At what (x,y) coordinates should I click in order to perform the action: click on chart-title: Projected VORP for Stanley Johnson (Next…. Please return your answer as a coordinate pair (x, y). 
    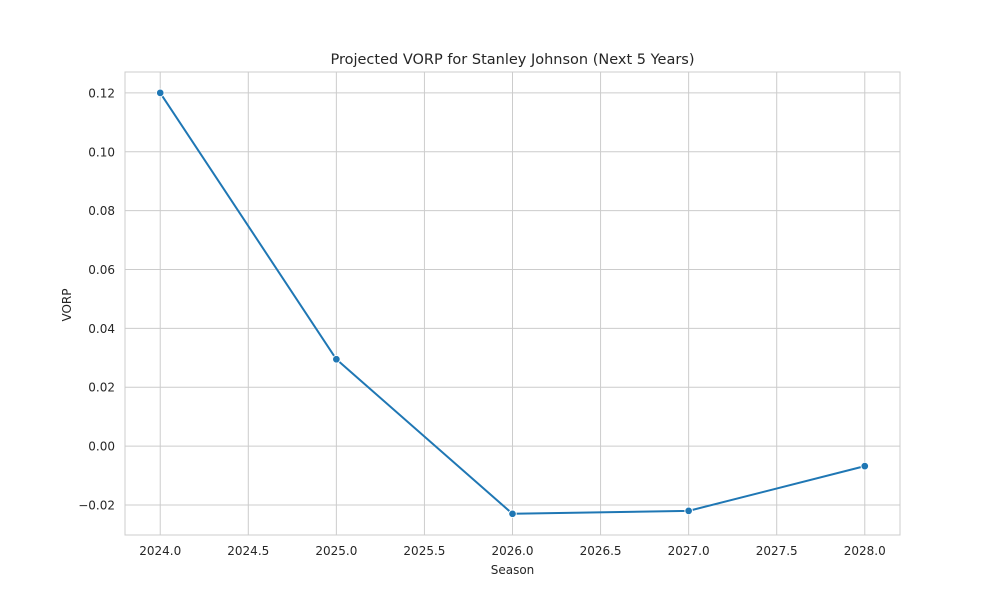
    Looking at the image, I should click on (512, 60).